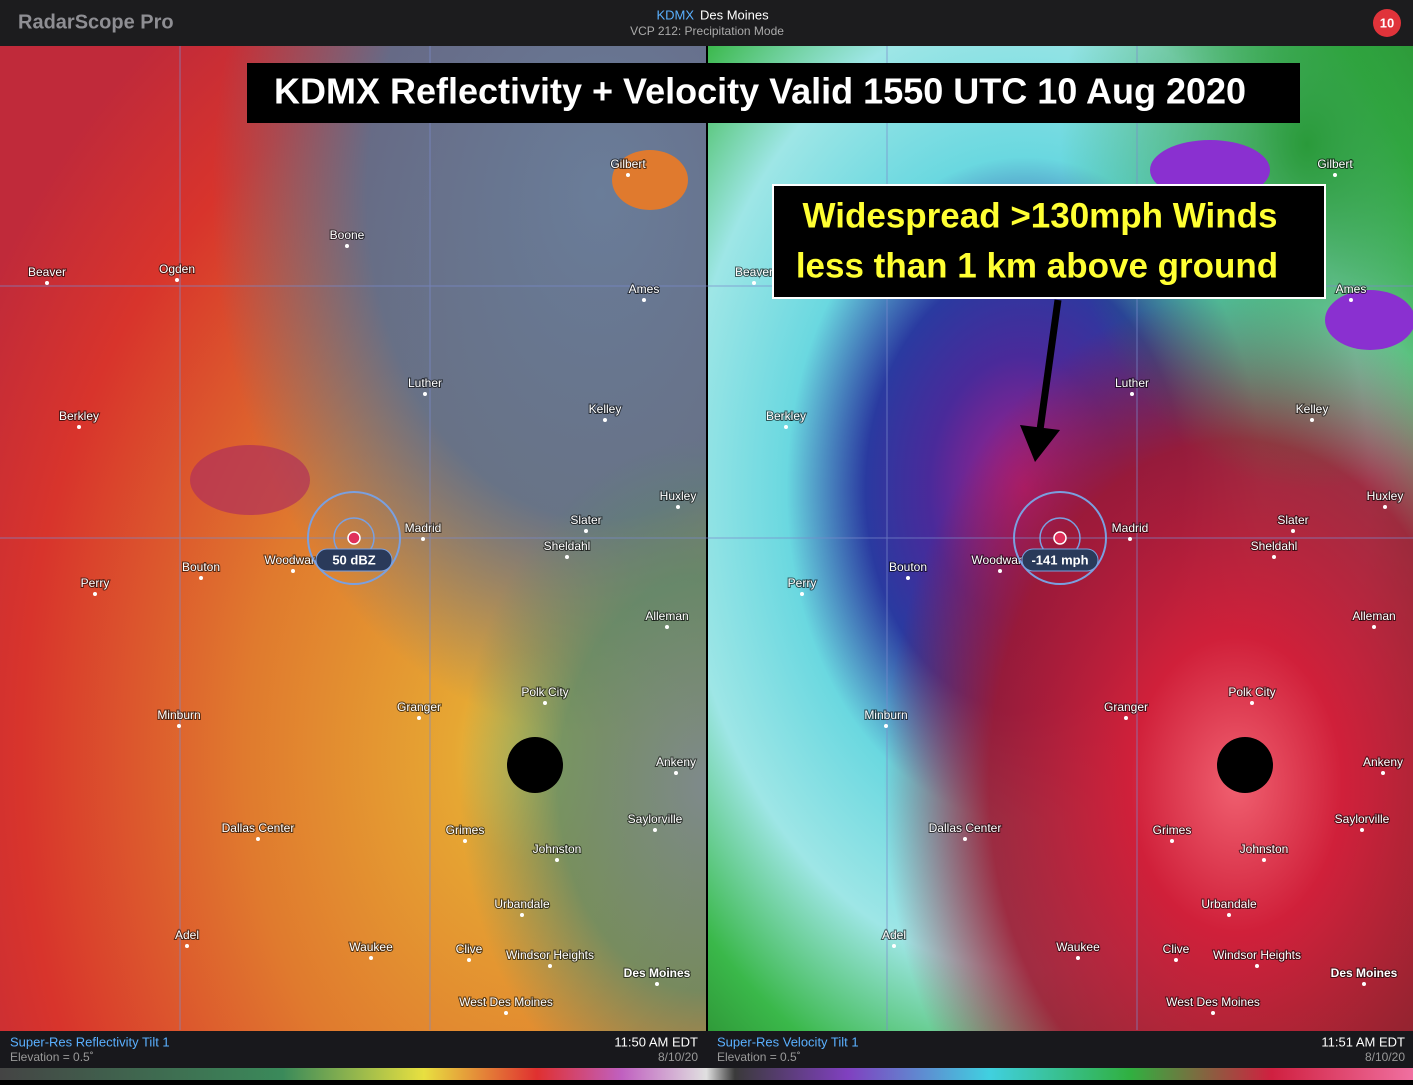 The height and width of the screenshot is (1085, 1413). What do you see at coordinates (706, 1074) in the screenshot?
I see `color-scale` at bounding box center [706, 1074].